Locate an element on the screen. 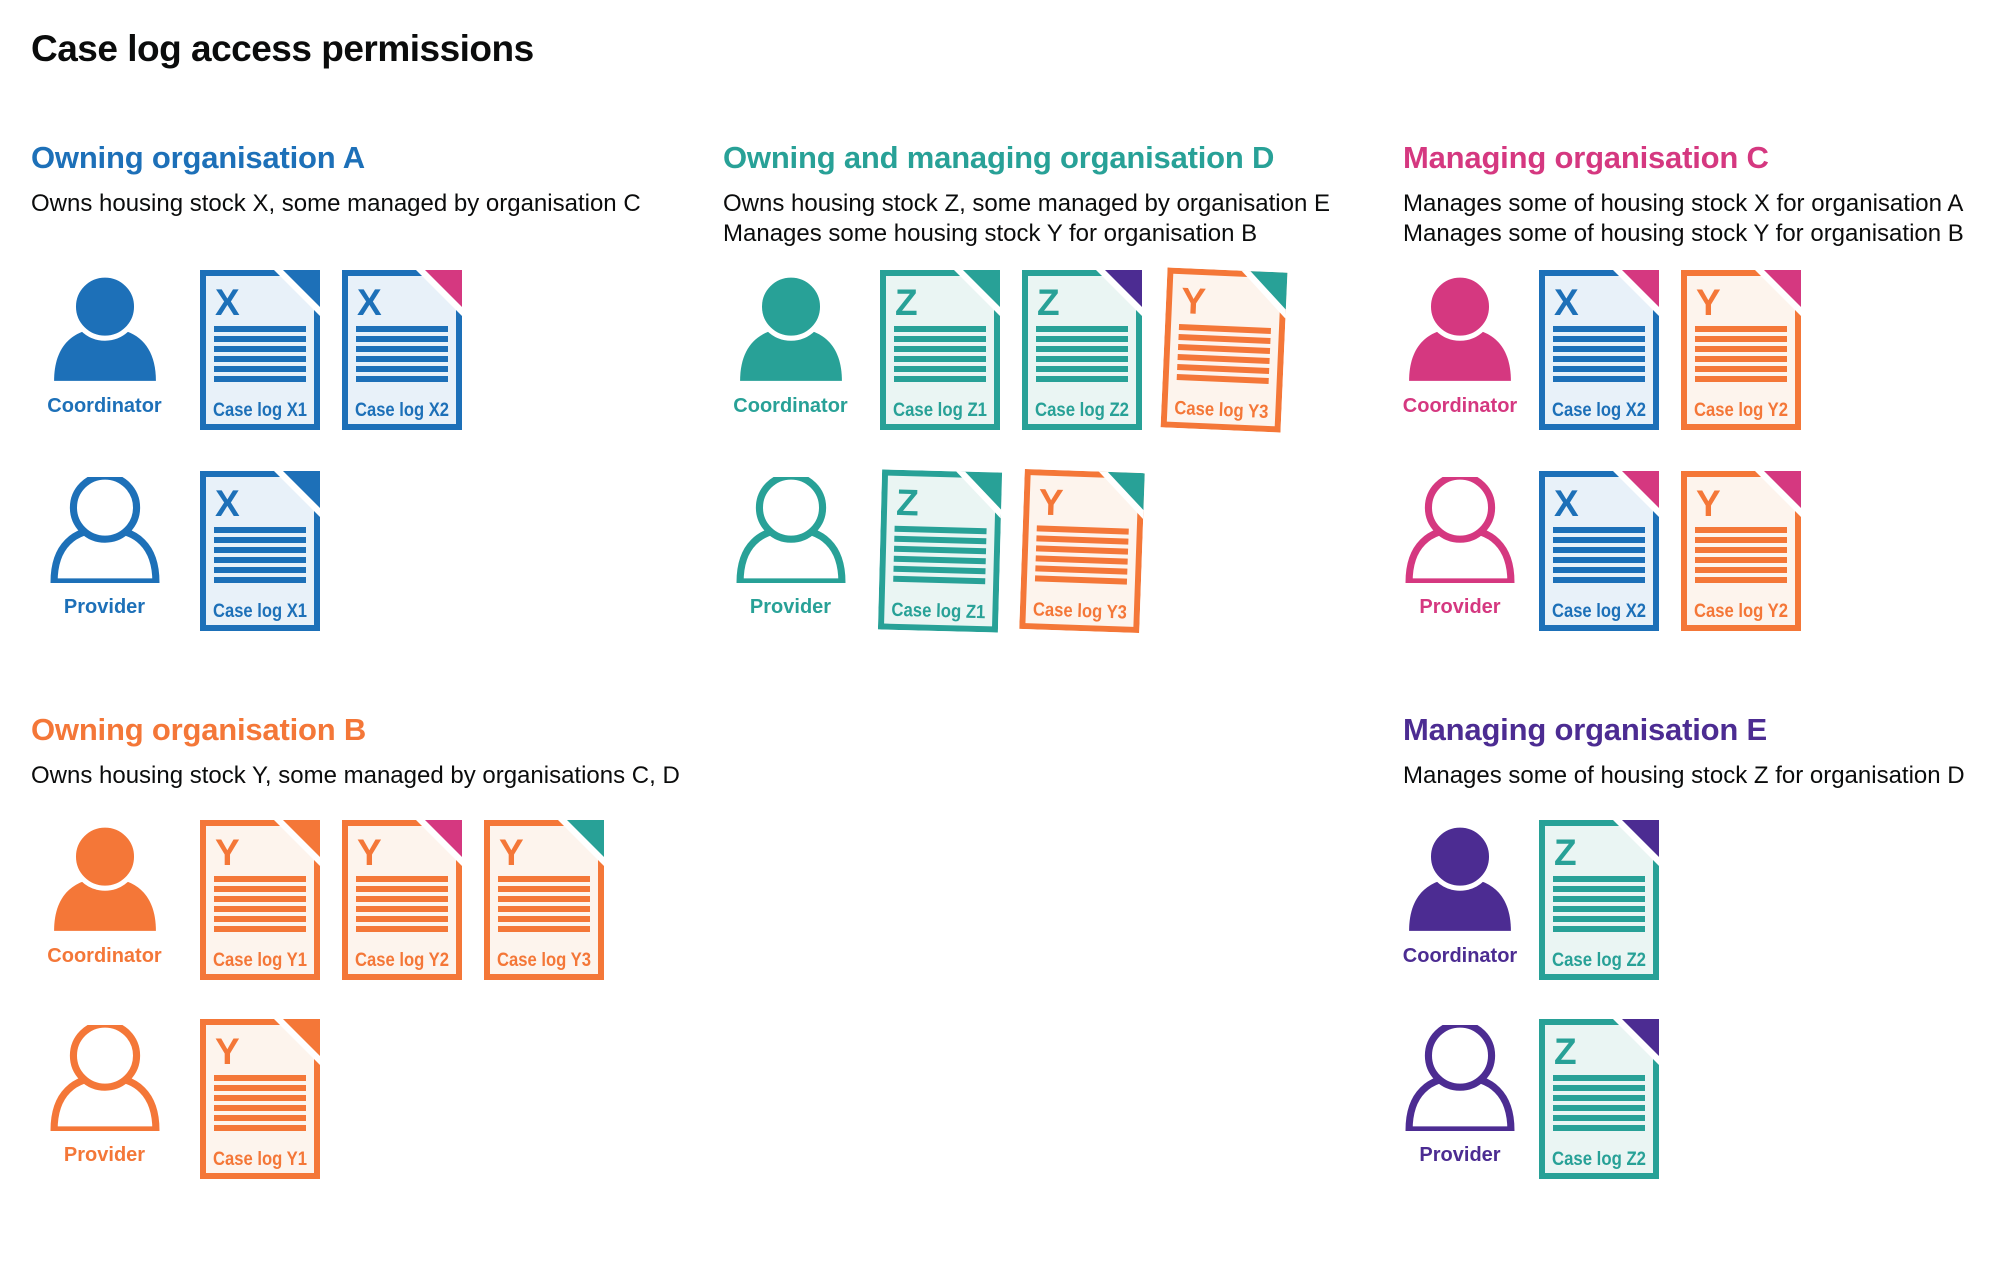 The width and height of the screenshot is (2000, 1280). document-icon: Z Case log Z1 is located at coordinates (940, 551).